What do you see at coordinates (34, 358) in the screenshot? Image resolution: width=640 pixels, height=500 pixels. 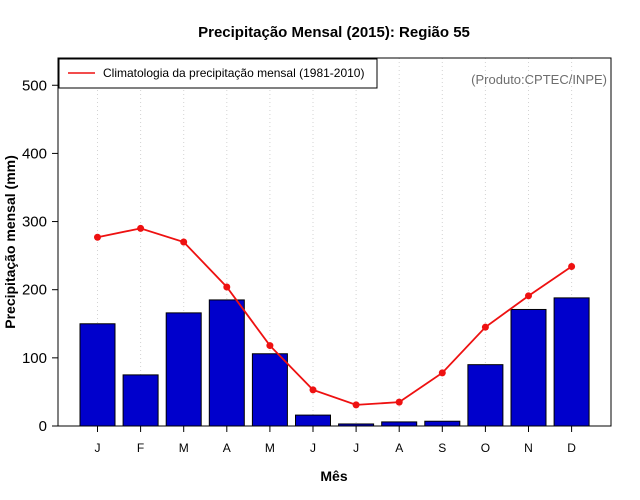 I see `y-tick-label: 100` at bounding box center [34, 358].